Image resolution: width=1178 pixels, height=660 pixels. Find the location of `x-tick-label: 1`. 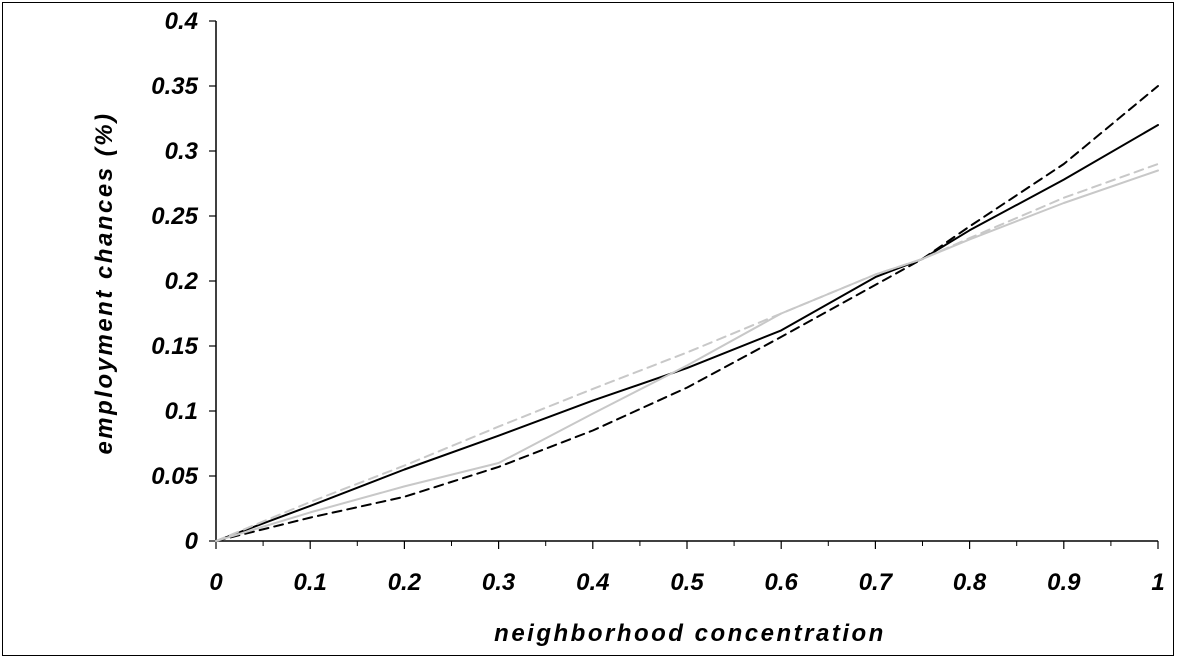

x-tick-label: 1 is located at coordinates (1157, 582).